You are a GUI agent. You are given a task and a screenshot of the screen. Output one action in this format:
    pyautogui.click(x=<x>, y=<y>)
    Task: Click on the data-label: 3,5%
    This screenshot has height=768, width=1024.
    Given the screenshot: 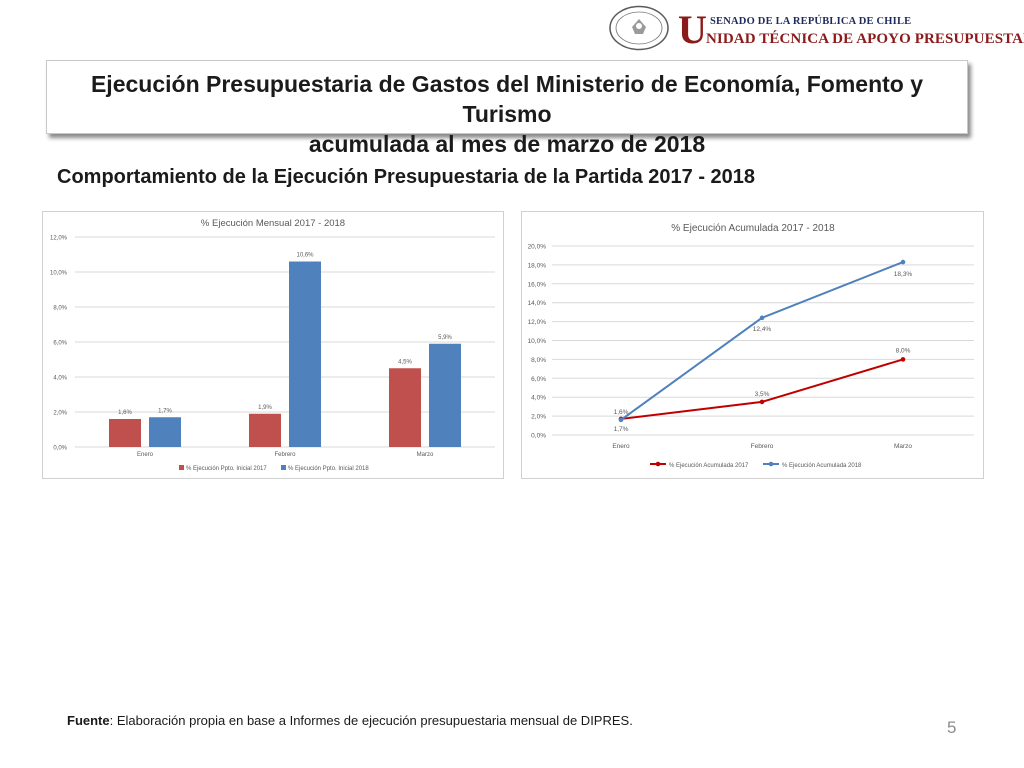 What is the action you would take?
    pyautogui.click(x=762, y=394)
    